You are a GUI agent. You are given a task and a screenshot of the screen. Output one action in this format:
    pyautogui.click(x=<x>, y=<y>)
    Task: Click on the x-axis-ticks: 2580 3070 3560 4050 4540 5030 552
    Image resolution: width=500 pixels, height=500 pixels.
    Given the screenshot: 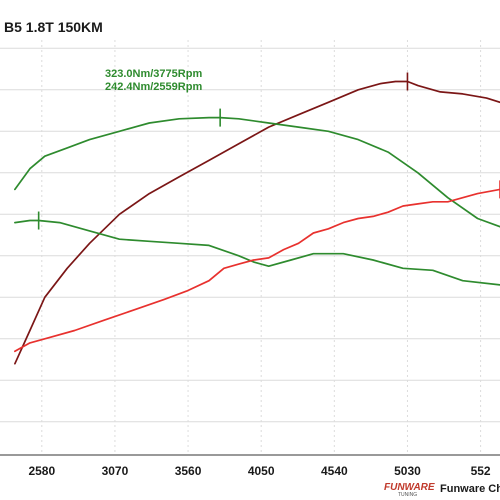 What is the action you would take?
    pyautogui.click(x=259, y=471)
    